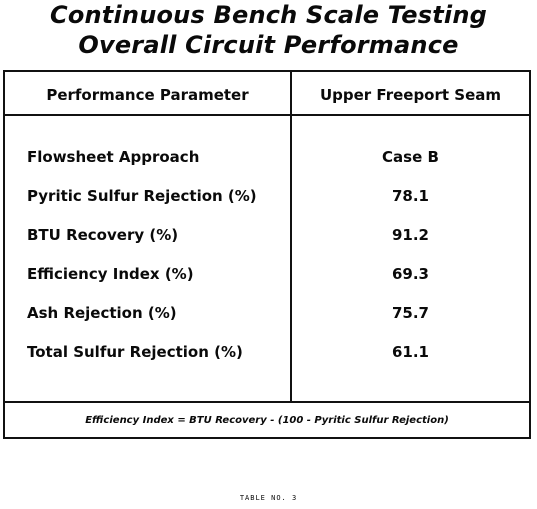 The image size is (537, 509). Describe the element at coordinates (113, 157) in the screenshot. I see `row-label: Flowsheet Approach` at that location.